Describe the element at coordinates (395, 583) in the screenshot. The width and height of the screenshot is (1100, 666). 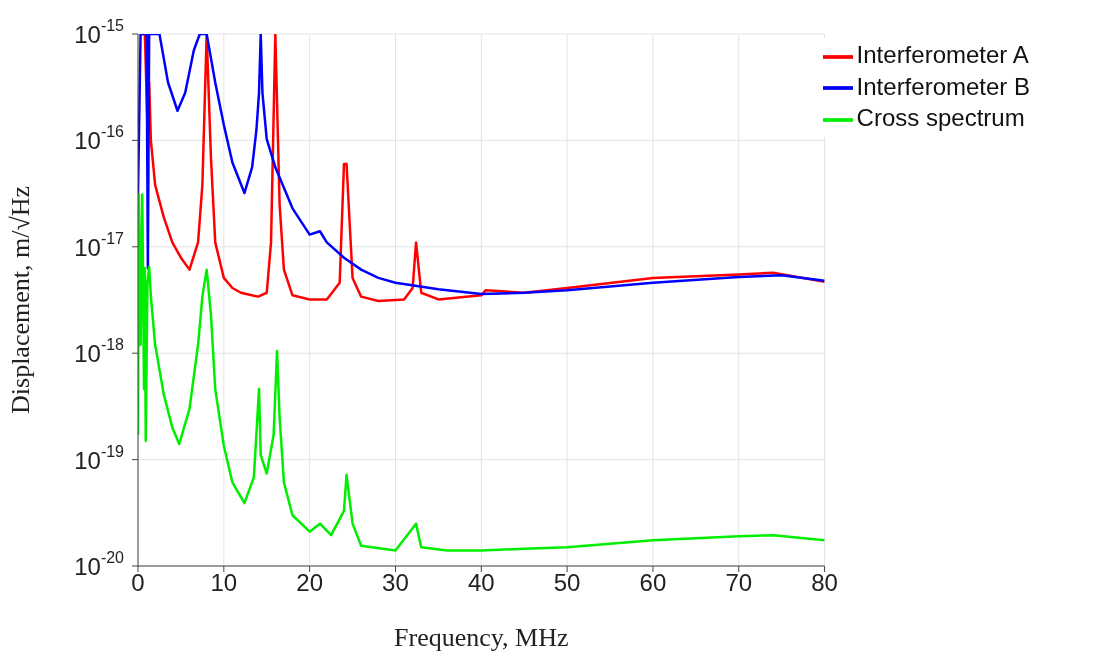
I see `x-tick-label: 30` at that location.